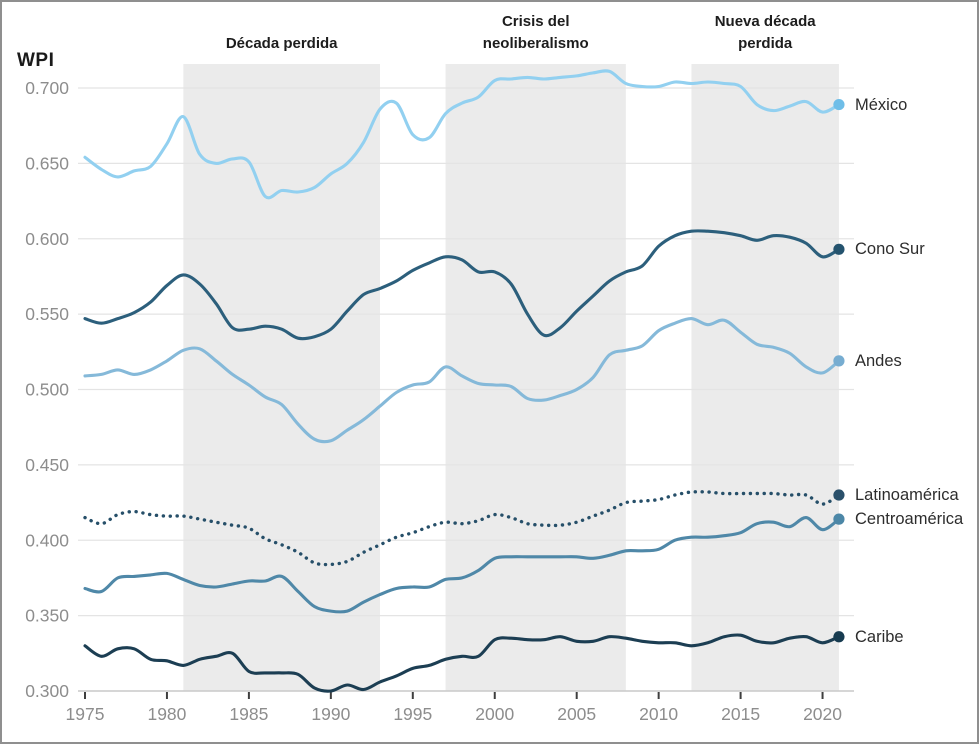 The height and width of the screenshot is (744, 979). Describe the element at coordinates (462, 285) in the screenshot. I see `series-line-cono sur` at that location.